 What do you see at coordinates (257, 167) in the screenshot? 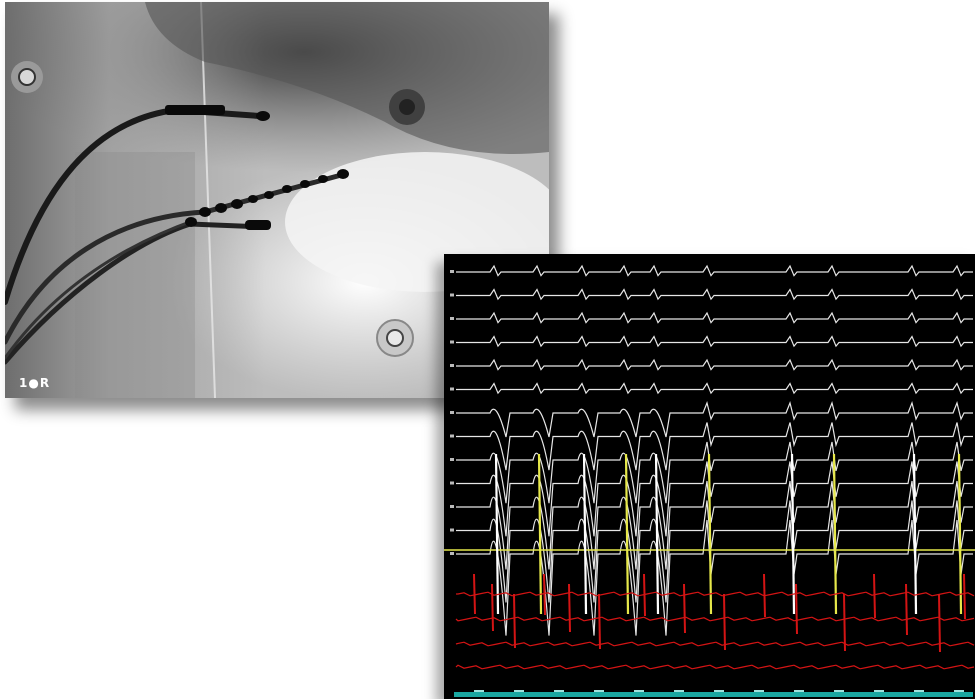
I see `catheter-electrodes` at bounding box center [257, 167].